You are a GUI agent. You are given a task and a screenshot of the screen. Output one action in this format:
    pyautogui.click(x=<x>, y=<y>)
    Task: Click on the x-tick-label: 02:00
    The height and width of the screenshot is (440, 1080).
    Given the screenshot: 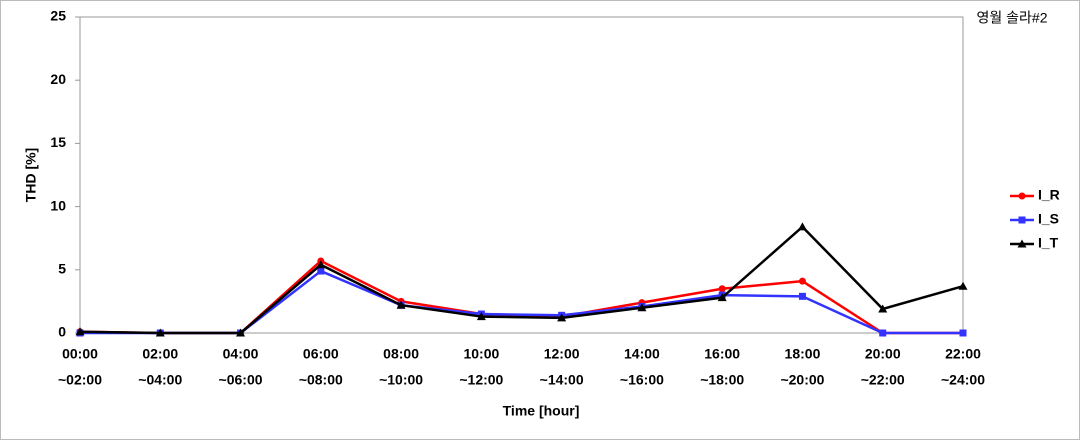 What is the action you would take?
    pyautogui.click(x=160, y=354)
    